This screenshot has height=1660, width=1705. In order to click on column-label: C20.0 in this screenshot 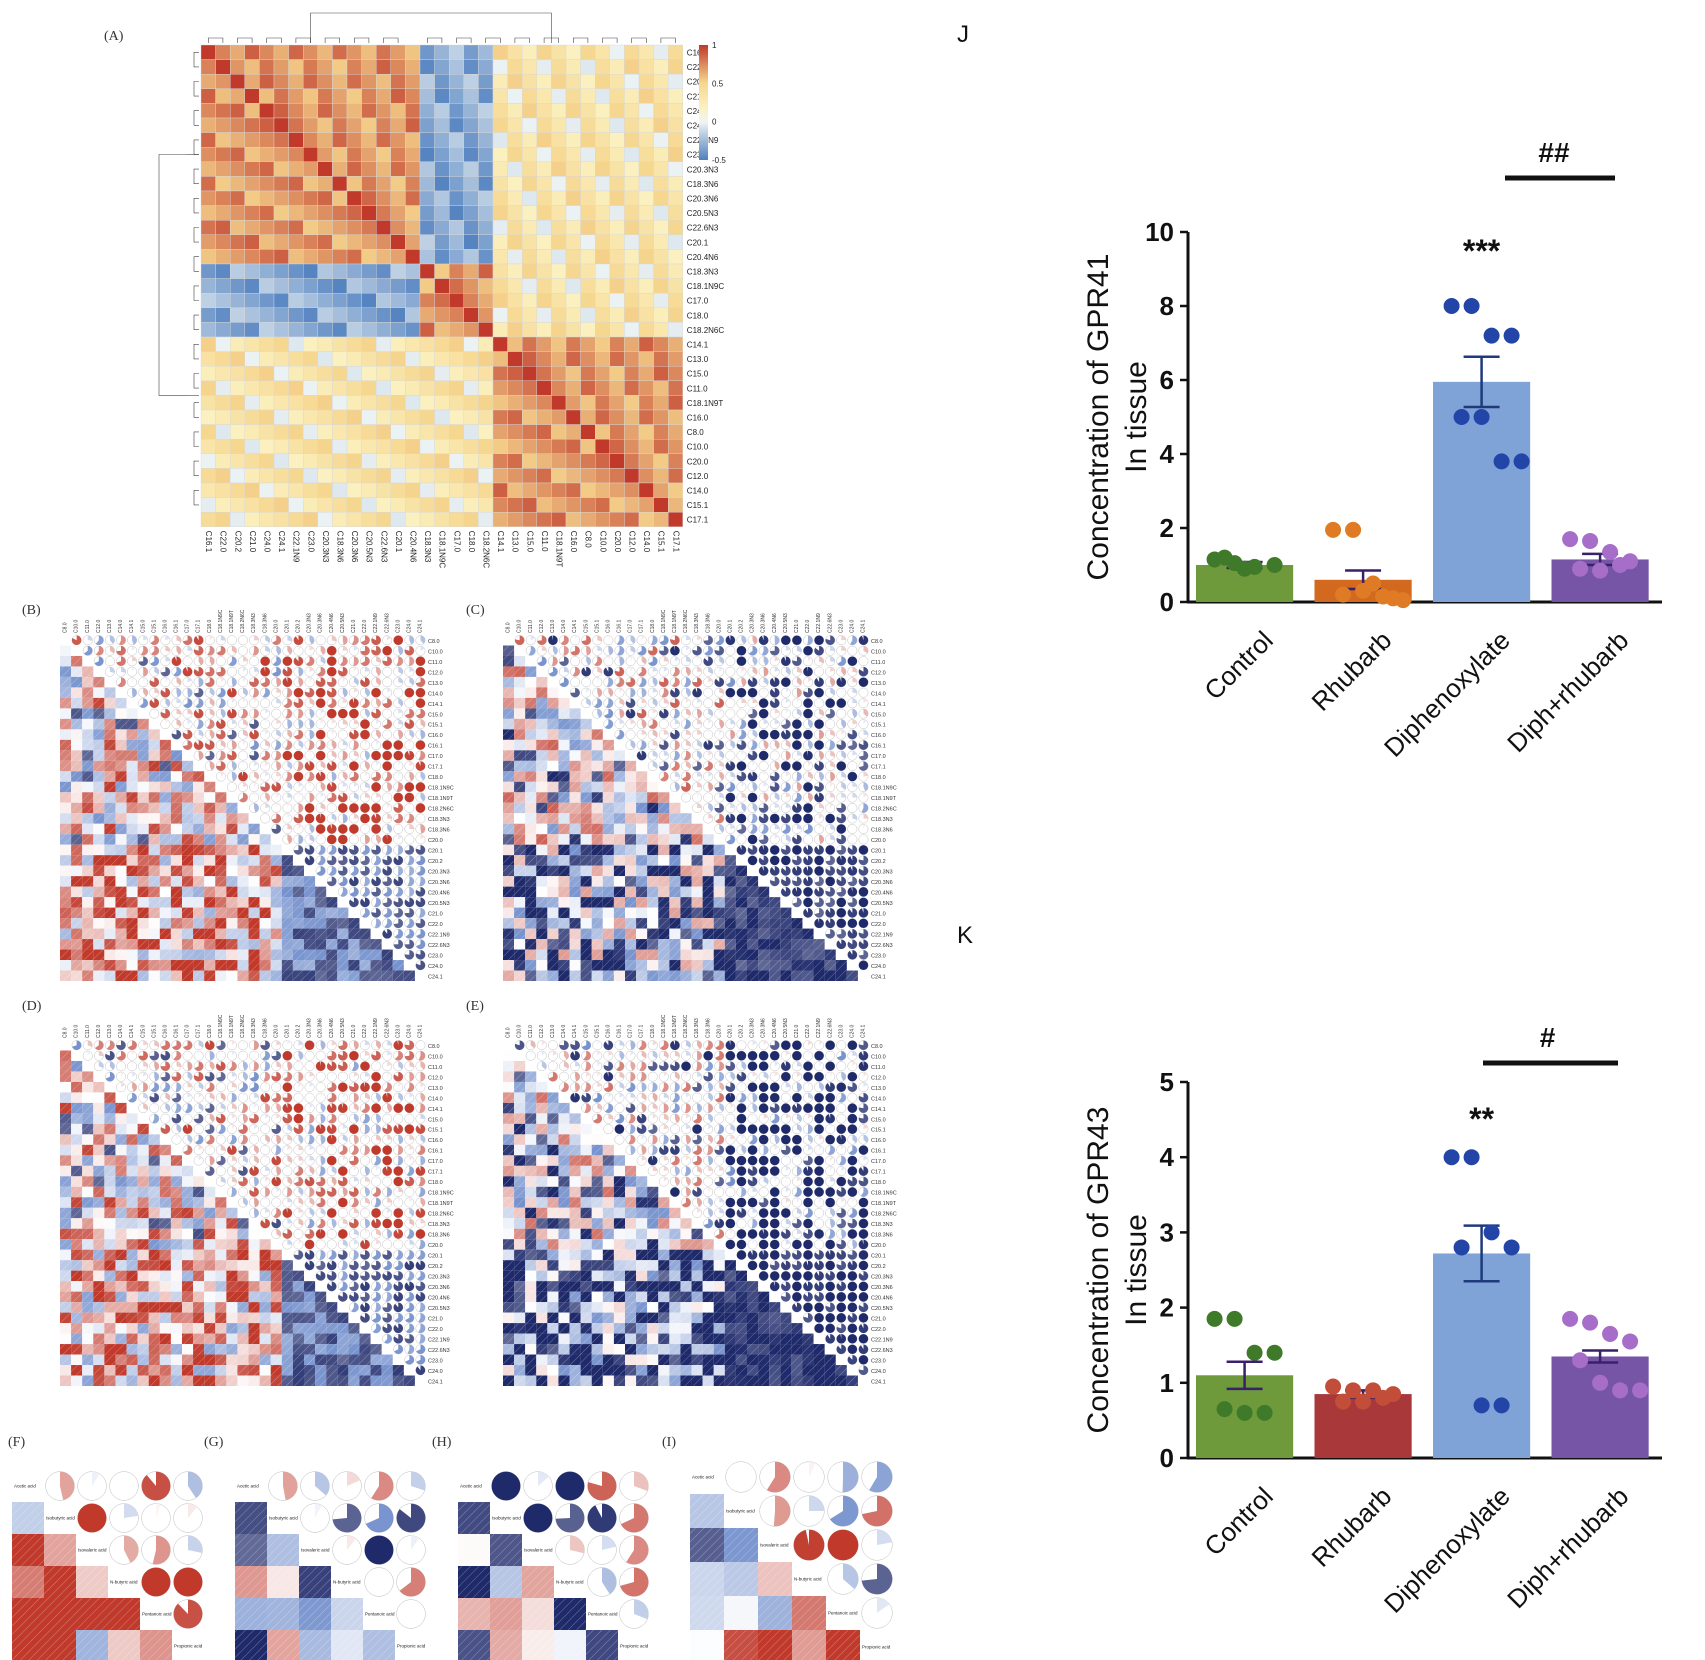, I will do `click(276, 626)`.